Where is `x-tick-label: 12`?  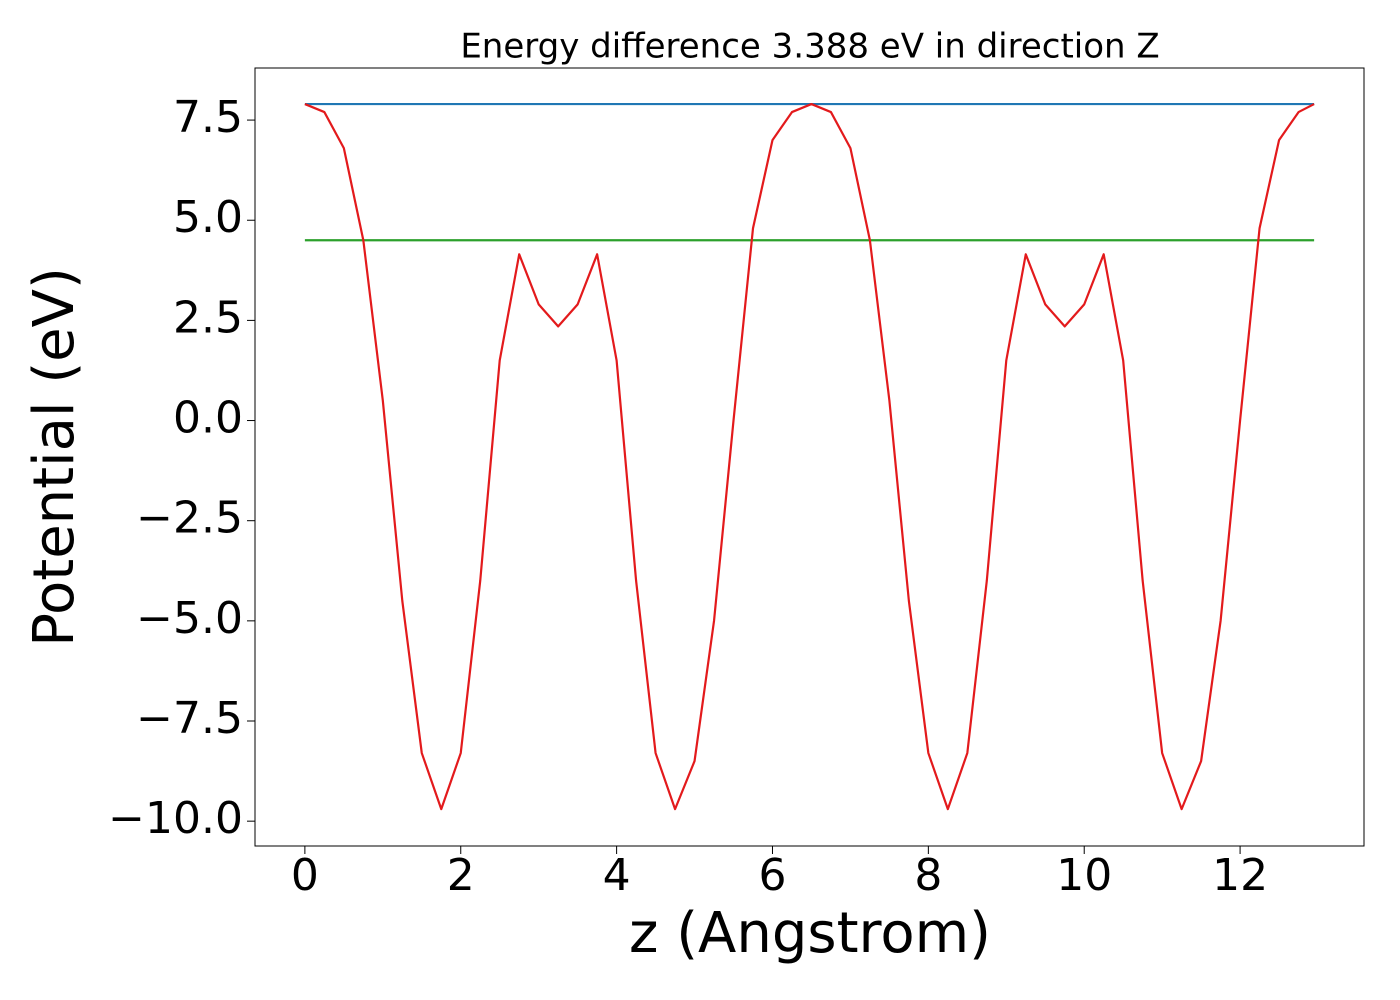 x-tick-label: 12 is located at coordinates (1240, 875).